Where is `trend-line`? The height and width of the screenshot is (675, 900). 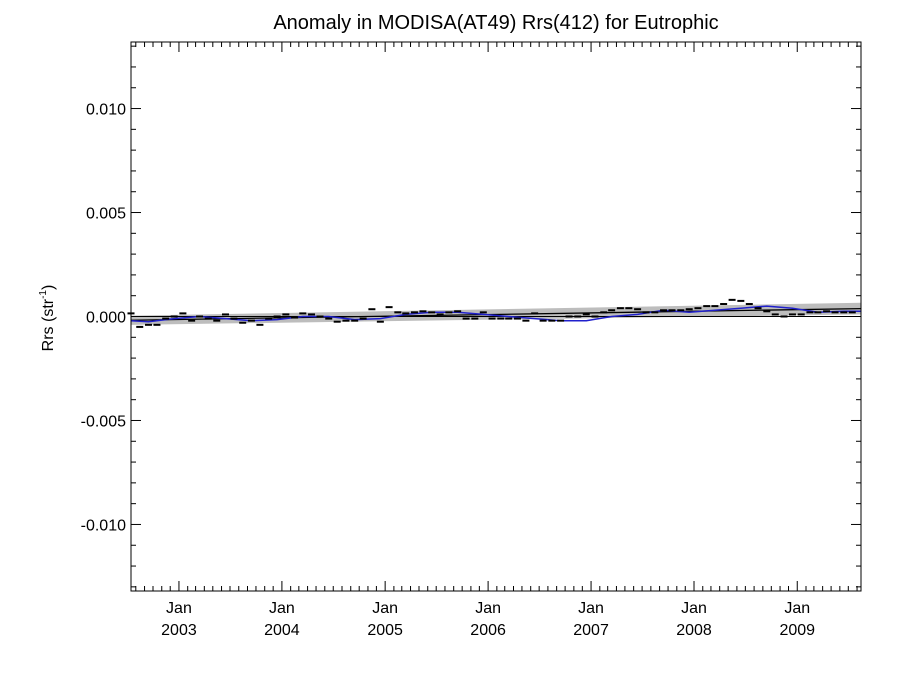 trend-line is located at coordinates (496, 314).